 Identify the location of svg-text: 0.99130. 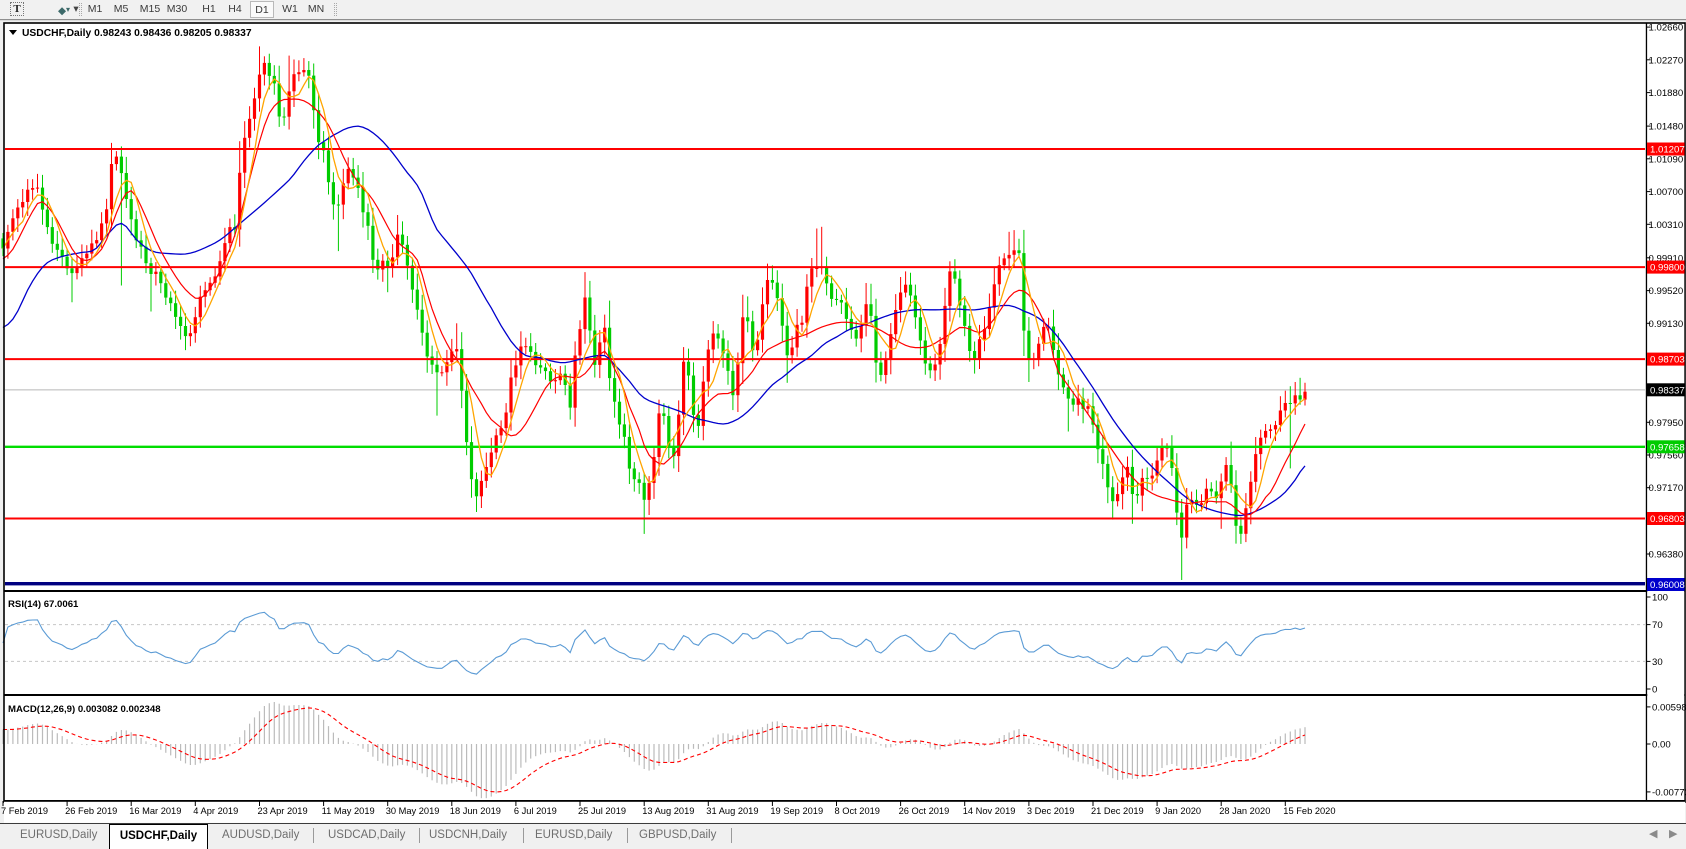
(1666, 324).